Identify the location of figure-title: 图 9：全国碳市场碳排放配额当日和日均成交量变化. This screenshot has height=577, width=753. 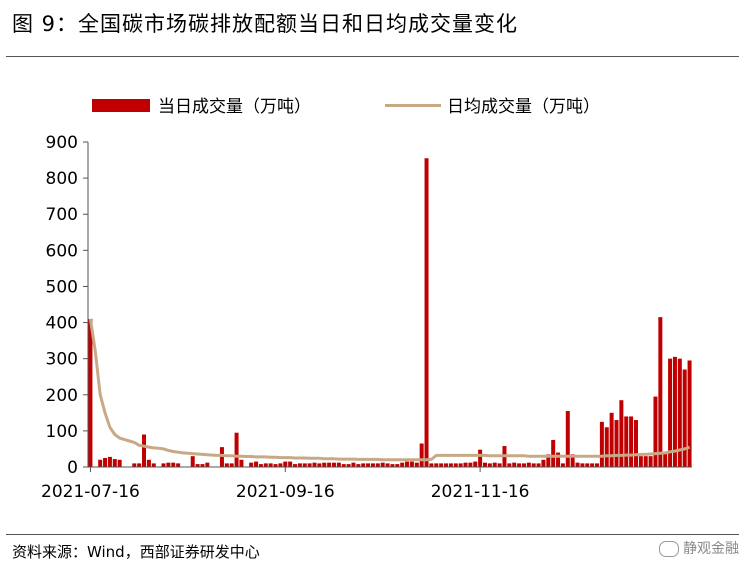
(265, 24).